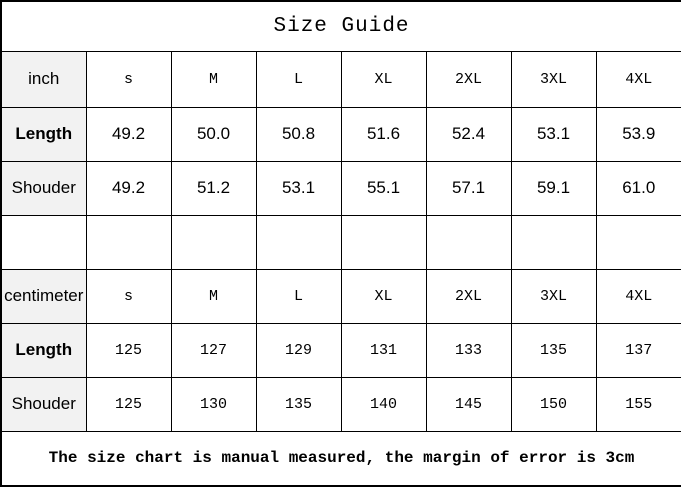 The width and height of the screenshot is (681, 487). What do you see at coordinates (468, 404) in the screenshot?
I see `value-cell: 145` at bounding box center [468, 404].